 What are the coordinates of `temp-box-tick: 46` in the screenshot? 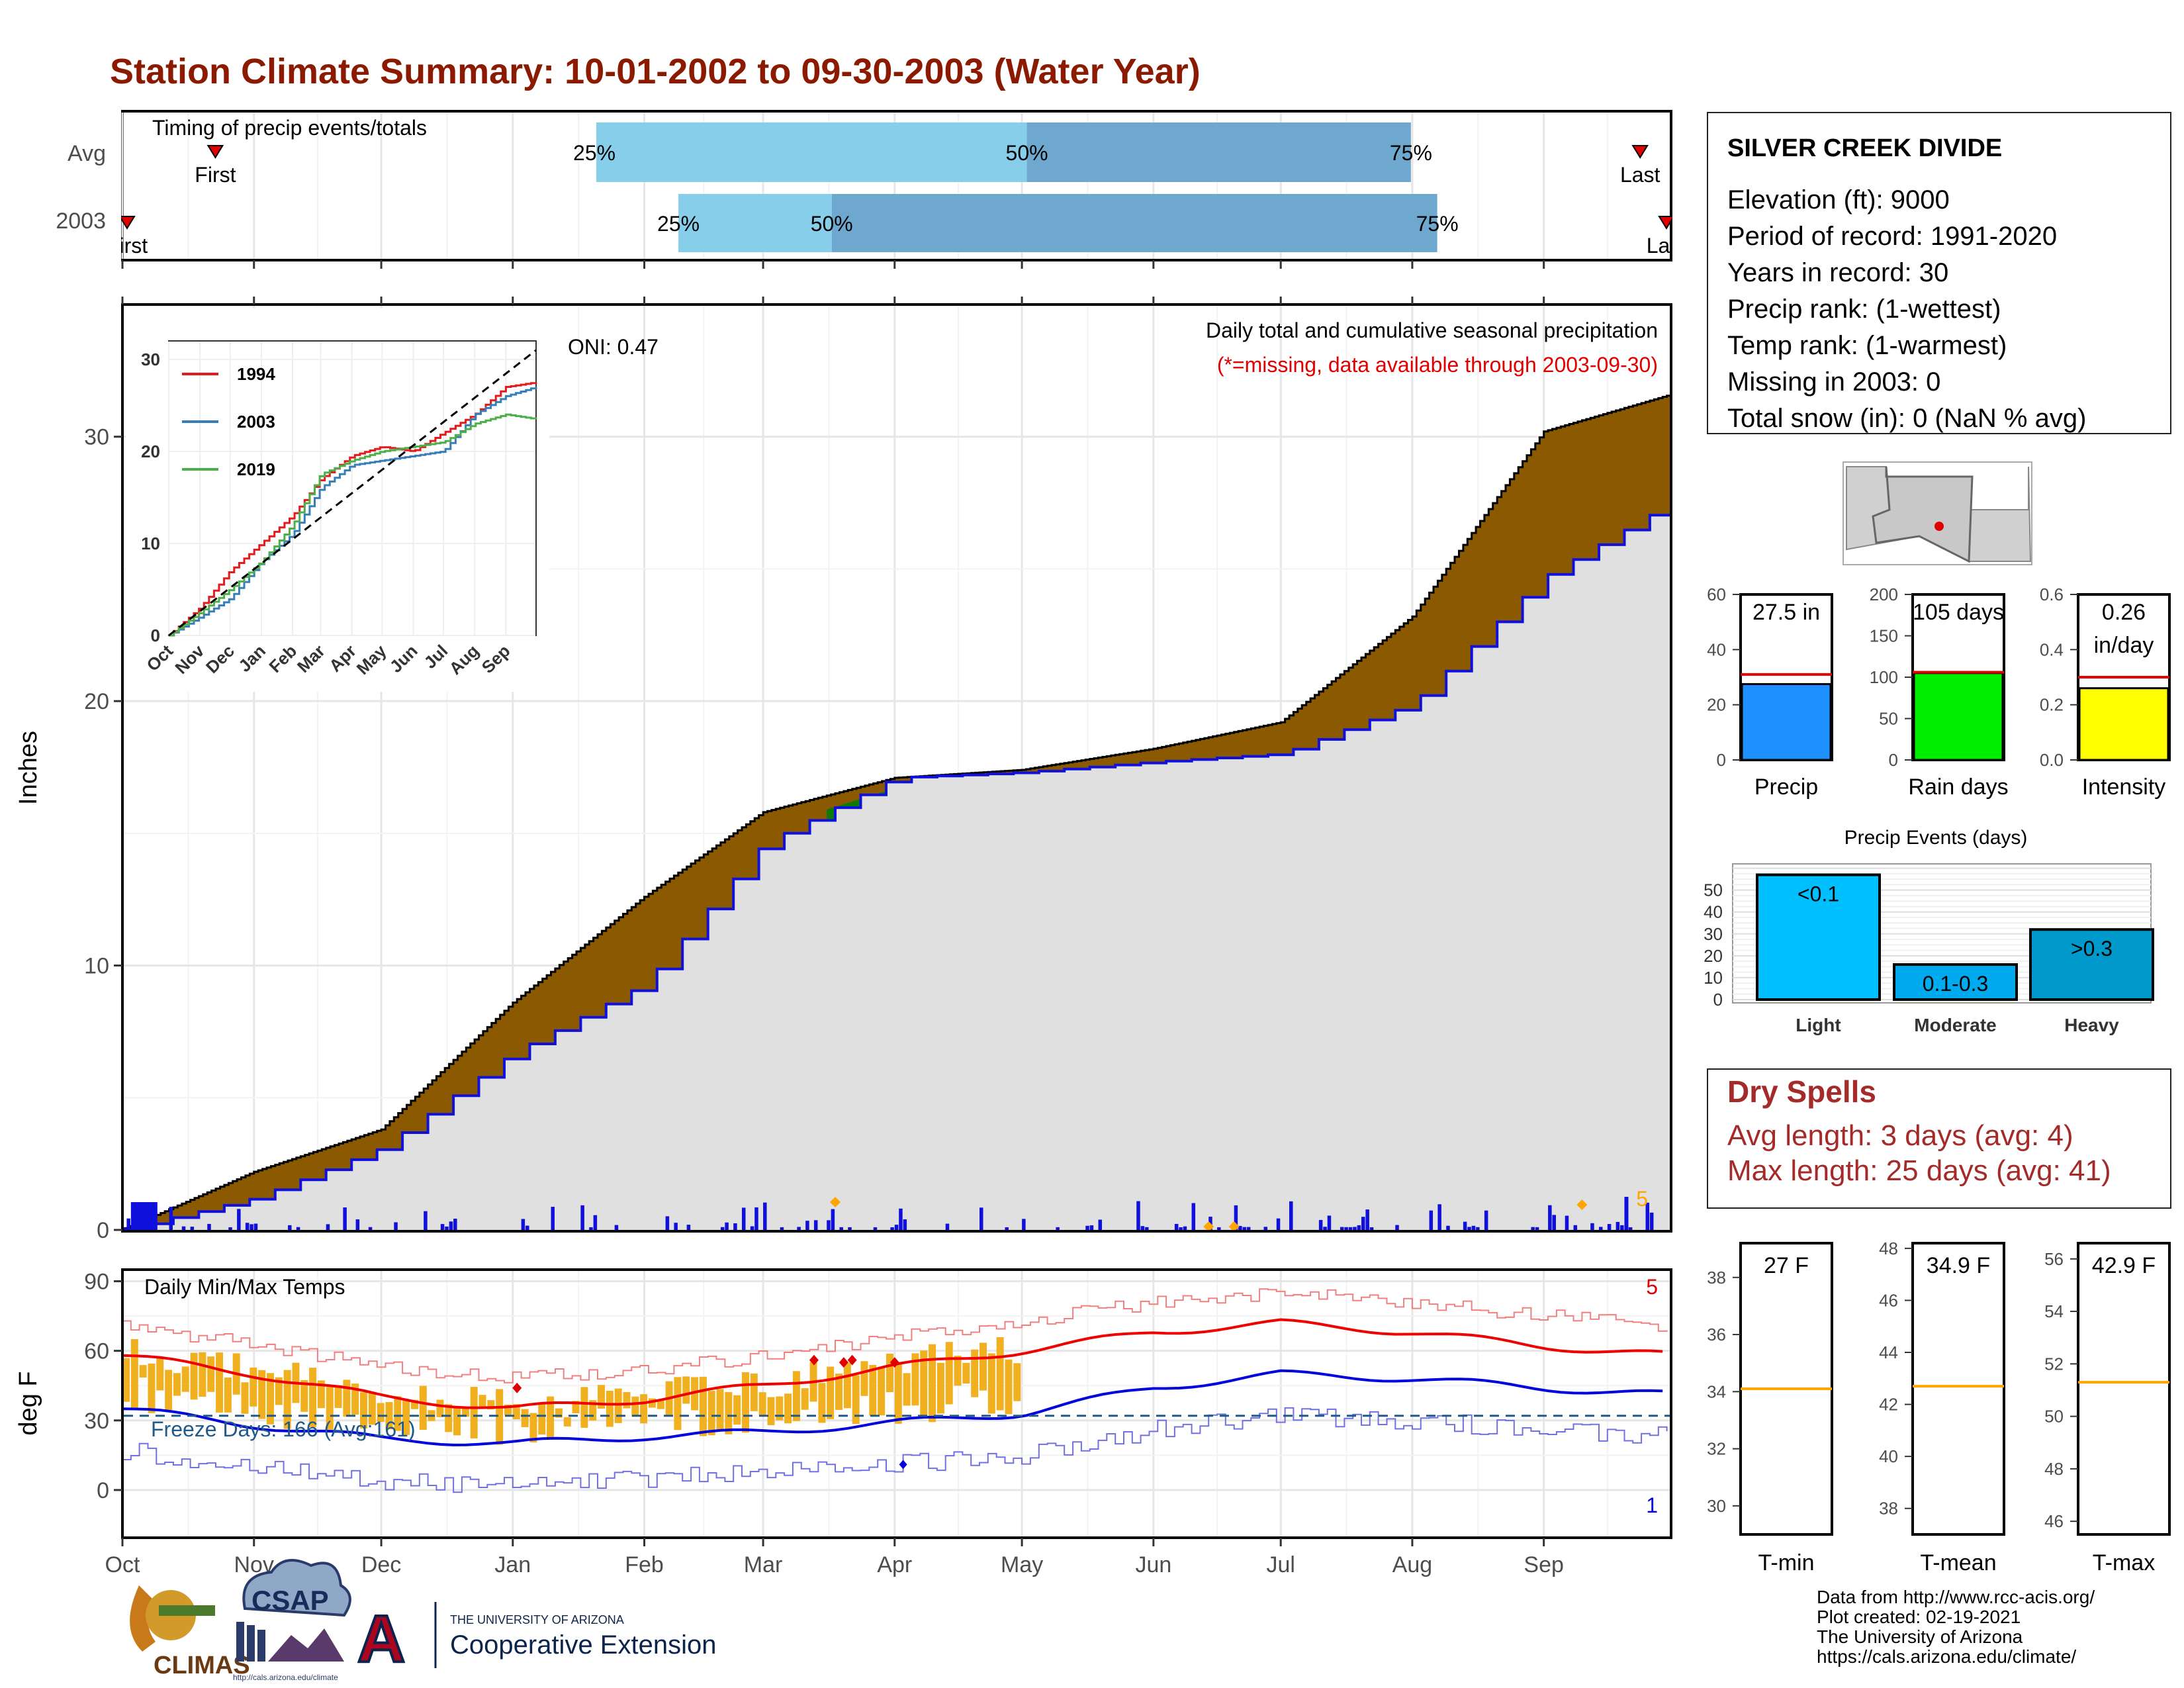 It's located at (2054, 1521).